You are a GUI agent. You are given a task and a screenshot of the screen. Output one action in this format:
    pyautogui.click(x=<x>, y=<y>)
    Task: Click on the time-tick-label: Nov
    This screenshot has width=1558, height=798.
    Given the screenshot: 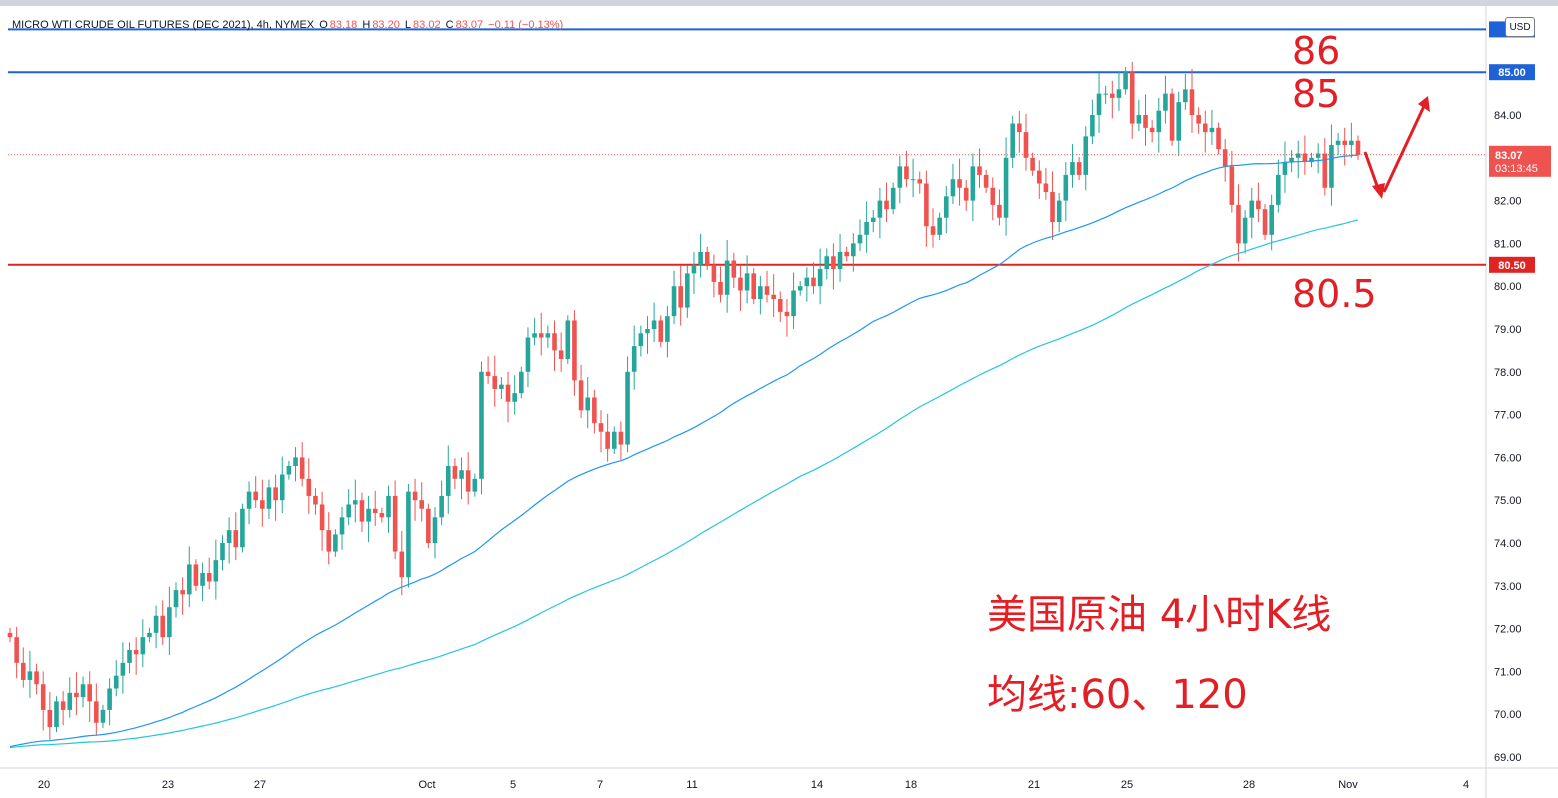 What is the action you would take?
    pyautogui.click(x=1348, y=785)
    